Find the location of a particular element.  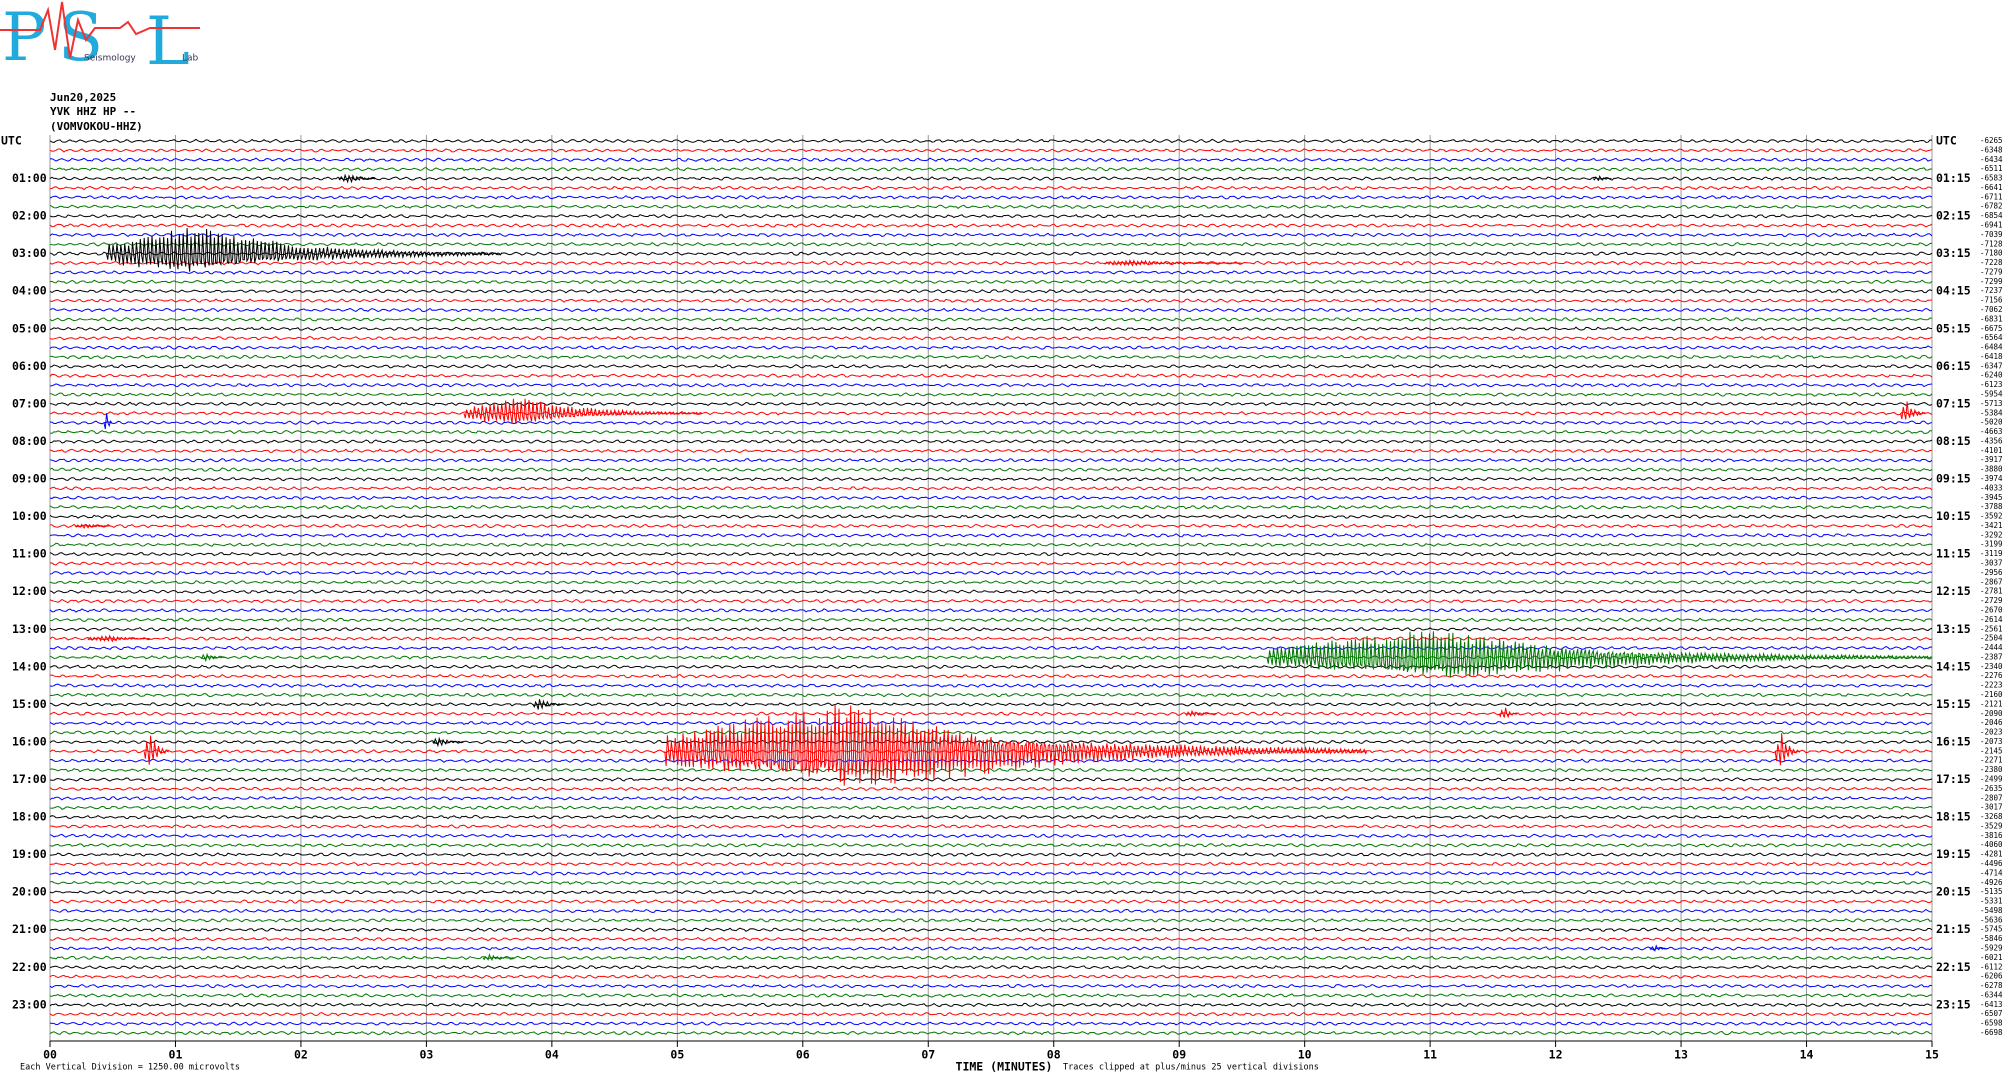

trace-offset: -2729 is located at coordinates (1991, 600).